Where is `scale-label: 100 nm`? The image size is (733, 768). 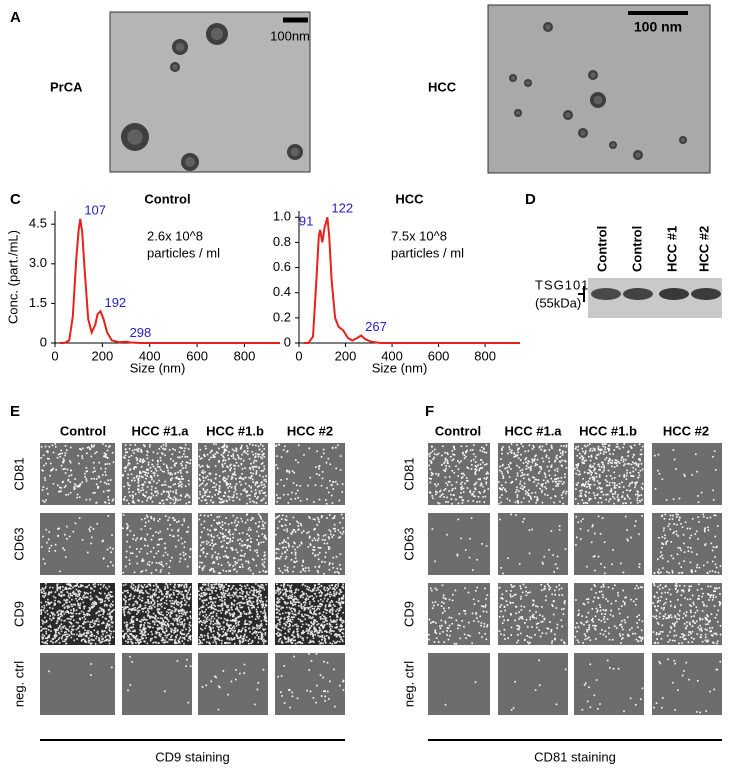
scale-label: 100 nm is located at coordinates (658, 27).